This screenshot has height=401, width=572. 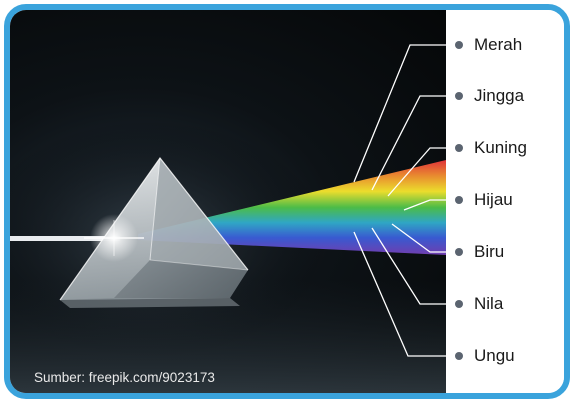 I want to click on label-nila: Nila, so click(x=489, y=303).